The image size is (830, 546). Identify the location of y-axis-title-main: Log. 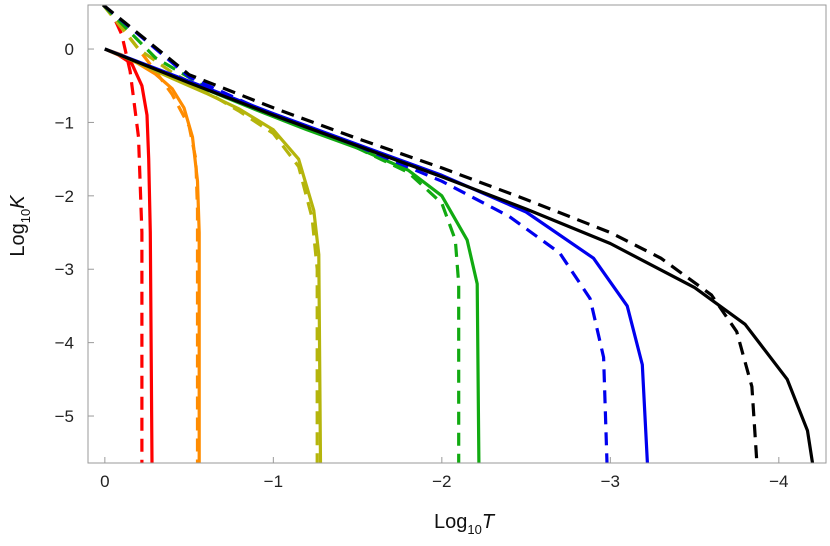
(18, 239).